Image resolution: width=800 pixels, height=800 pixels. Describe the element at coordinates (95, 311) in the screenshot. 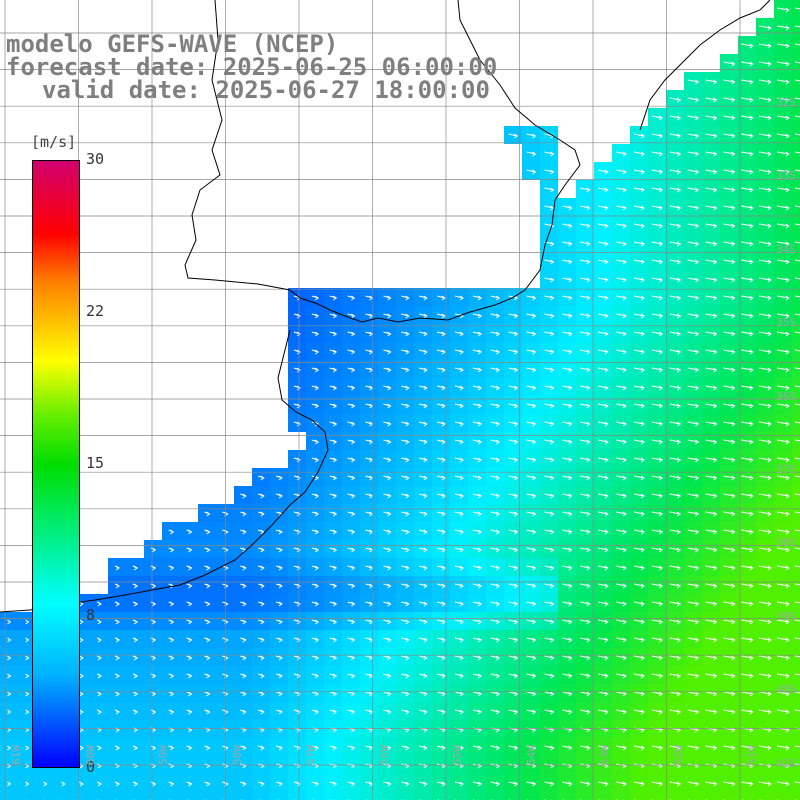

I see `colorbar-tick: 22` at that location.